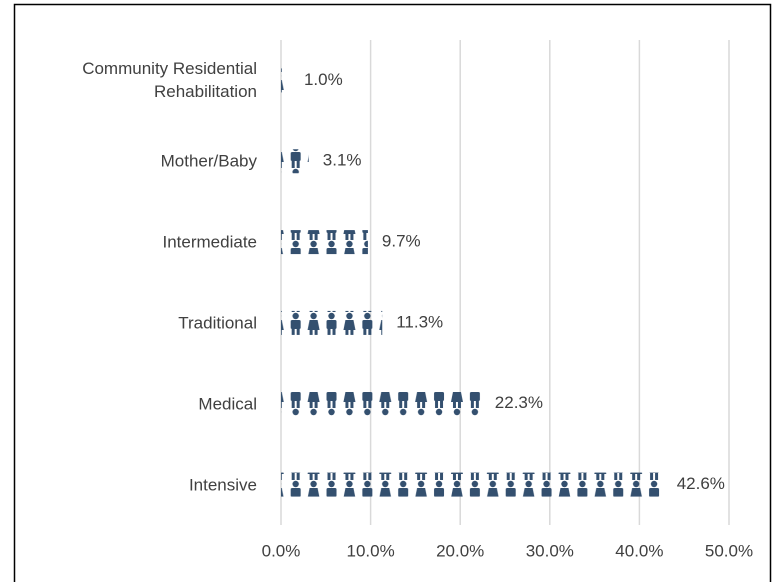 Image resolution: width=782 pixels, height=582 pixels. I want to click on category-label: Intensive, so click(222, 485).